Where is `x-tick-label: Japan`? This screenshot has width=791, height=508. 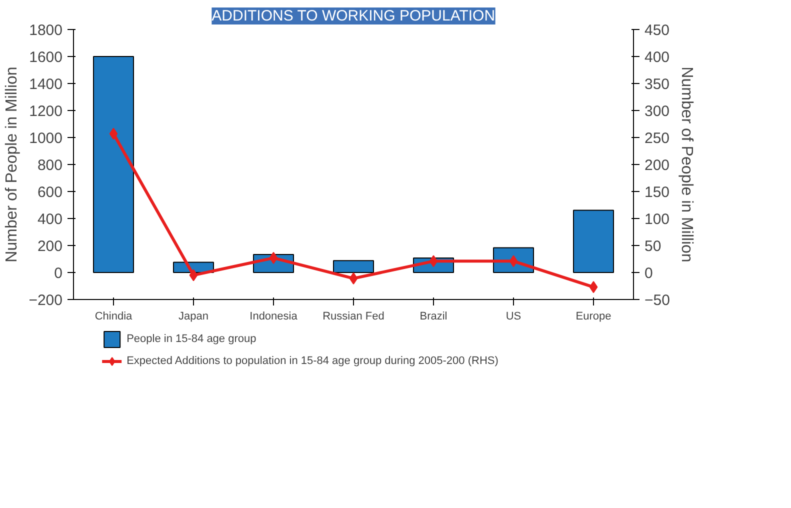 x-tick-label: Japan is located at coordinates (193, 316).